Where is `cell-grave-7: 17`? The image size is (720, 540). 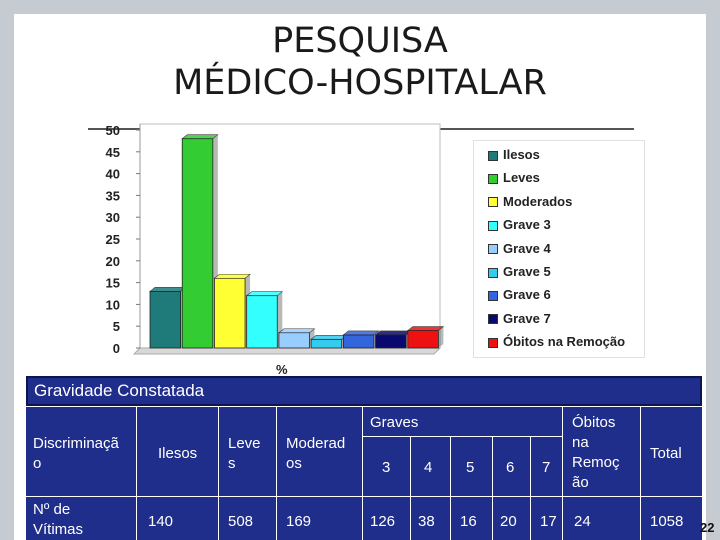 cell-grave-7: 17 is located at coordinates (548, 521).